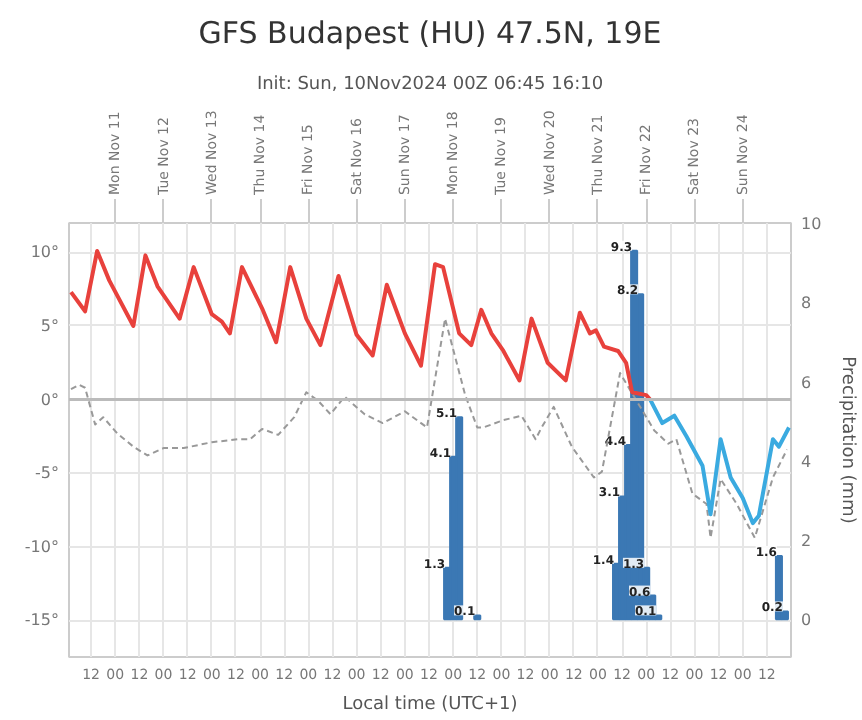  What do you see at coordinates (806, 461) in the screenshot?
I see `y2-tick-label: 4` at bounding box center [806, 461].